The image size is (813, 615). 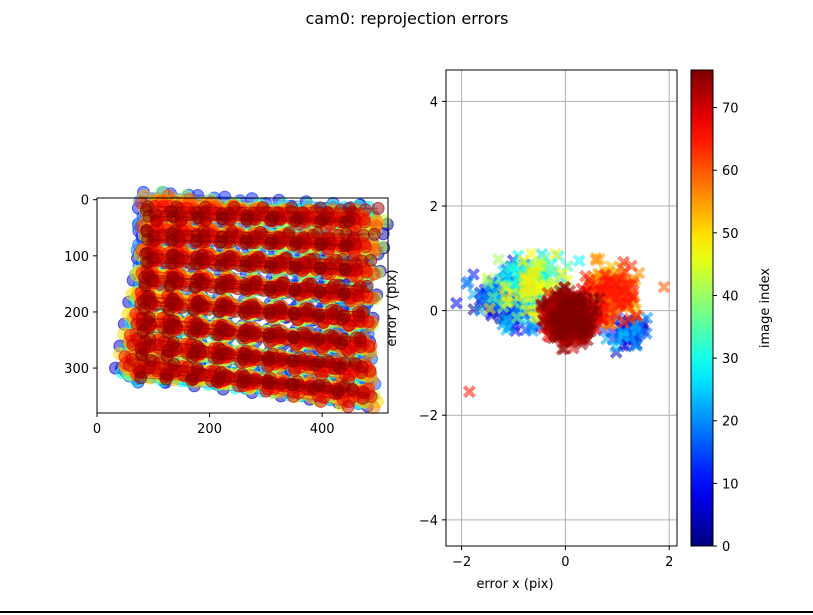 What do you see at coordinates (407, 18) in the screenshot?
I see `figure-title: cam0: reprojection errors` at bounding box center [407, 18].